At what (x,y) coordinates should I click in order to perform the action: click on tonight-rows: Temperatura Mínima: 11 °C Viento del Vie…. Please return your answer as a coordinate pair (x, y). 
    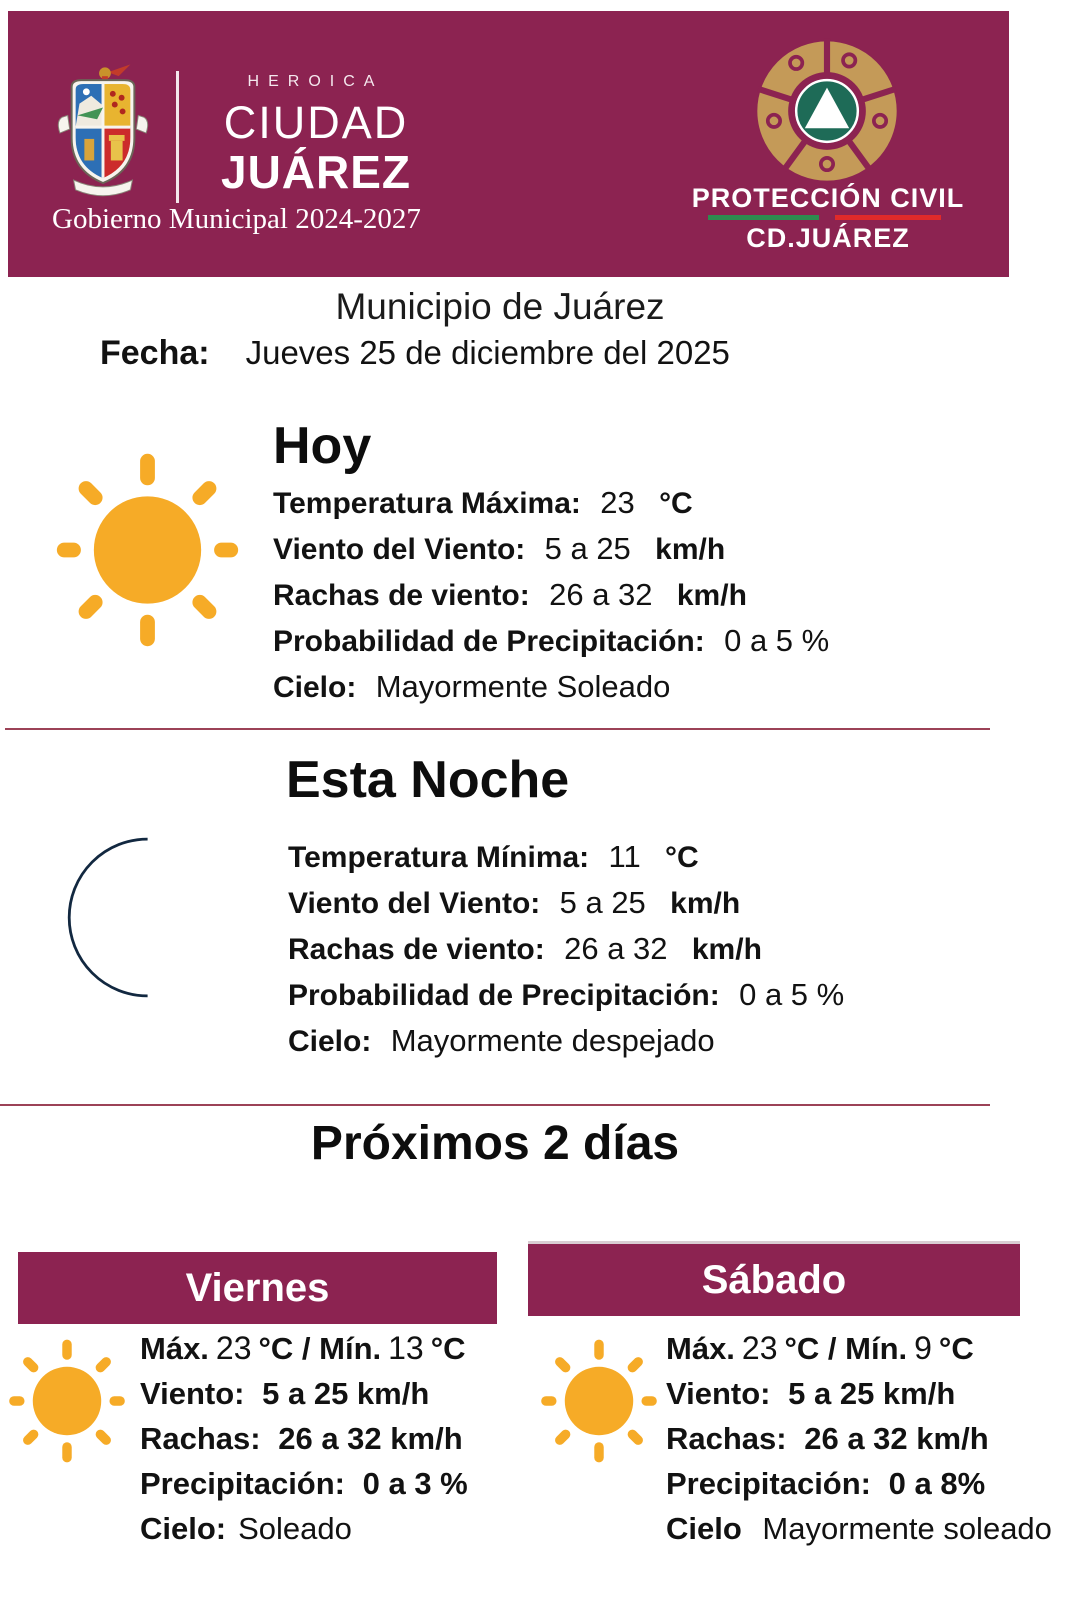
    Looking at the image, I should click on (566, 949).